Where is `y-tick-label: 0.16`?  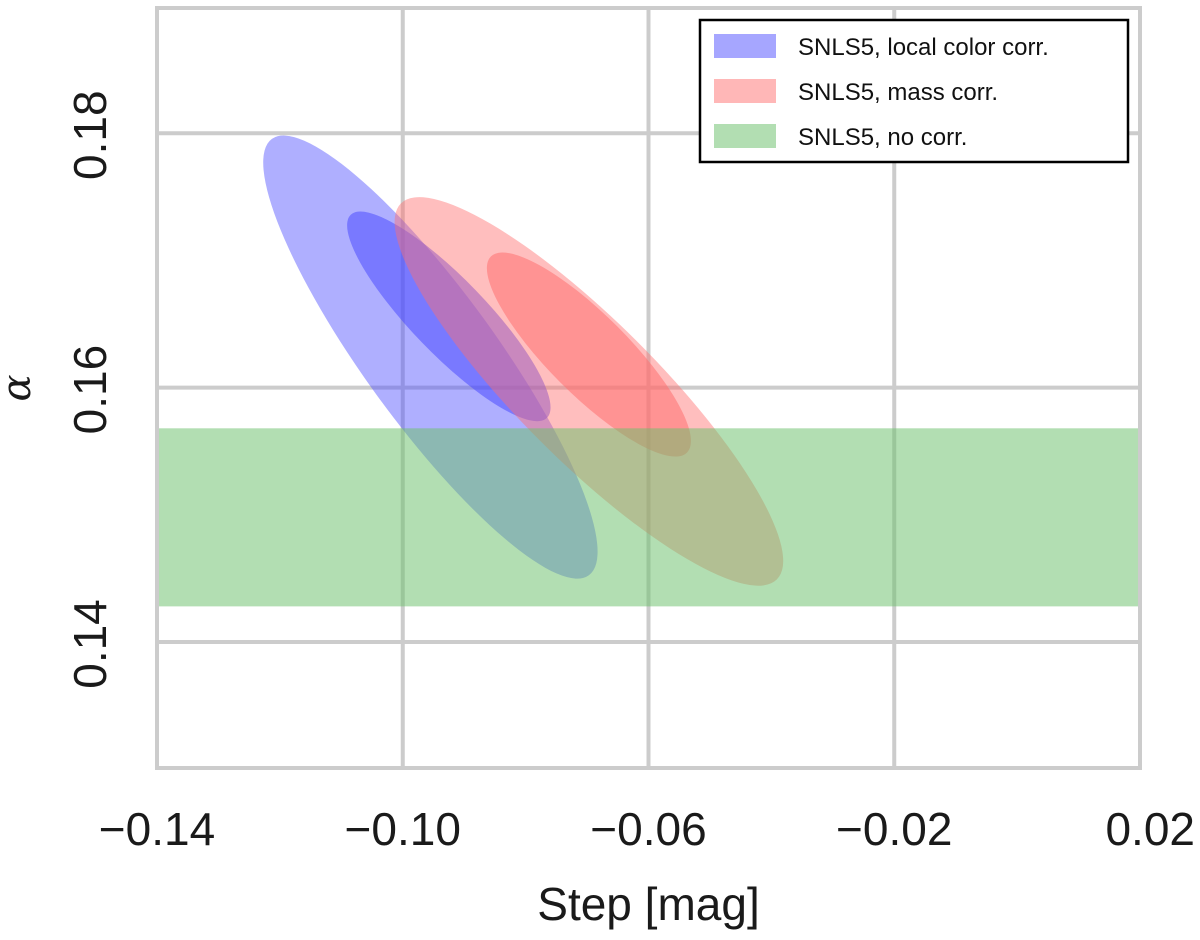 y-tick-label: 0.16 is located at coordinates (90, 390).